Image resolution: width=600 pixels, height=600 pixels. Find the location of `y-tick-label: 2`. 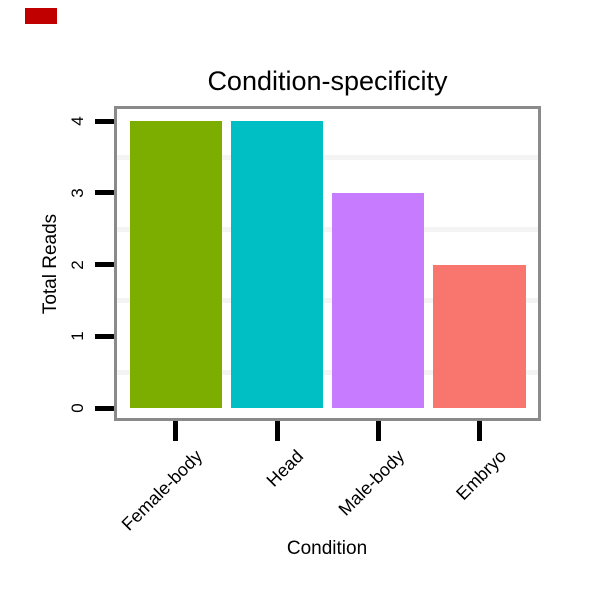

y-tick-label: 2 is located at coordinates (77, 264).